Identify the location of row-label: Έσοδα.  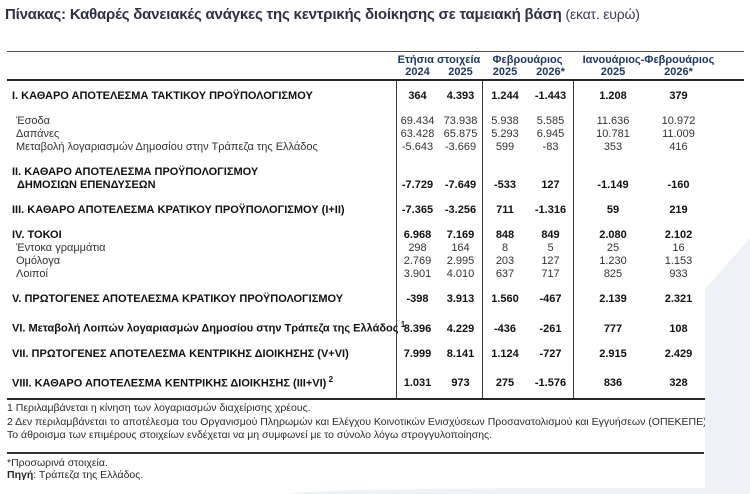
(33, 121).